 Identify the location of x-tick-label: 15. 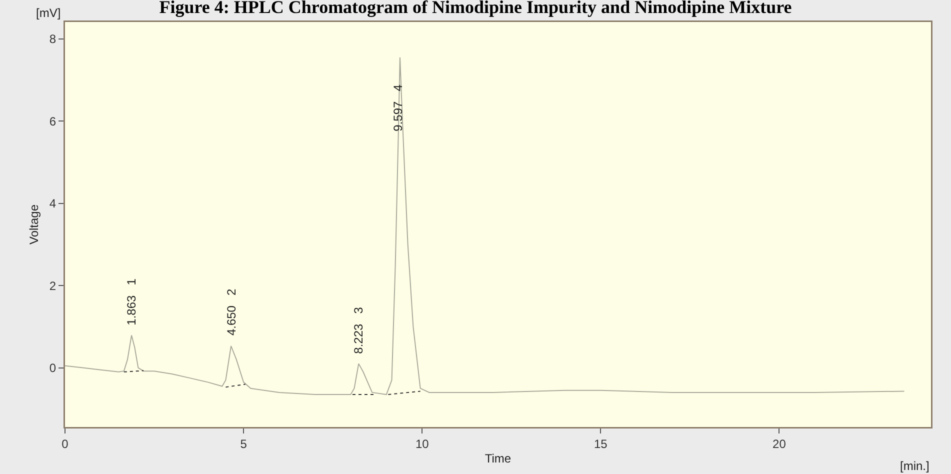
(601, 443).